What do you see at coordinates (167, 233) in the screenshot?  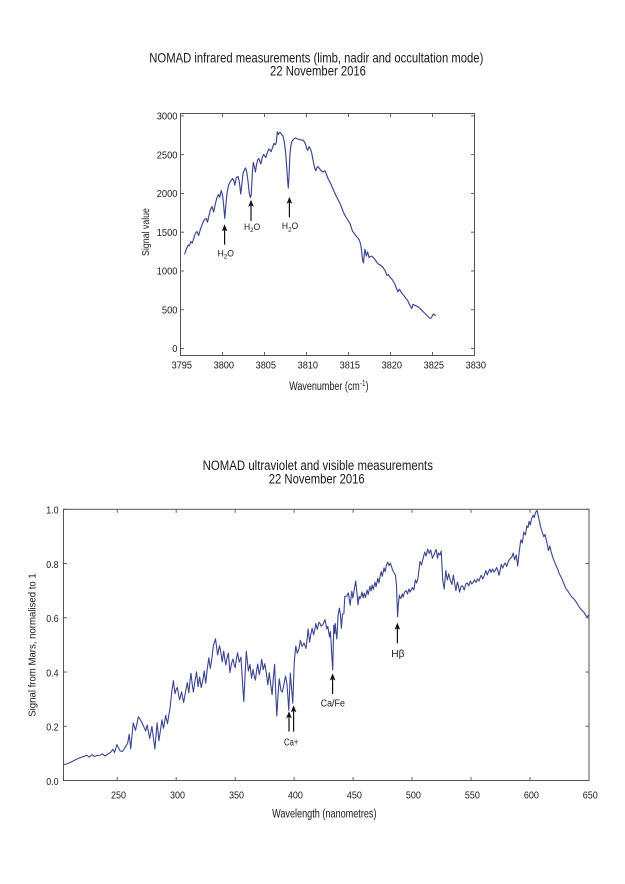 I see `svg-text: 1500` at bounding box center [167, 233].